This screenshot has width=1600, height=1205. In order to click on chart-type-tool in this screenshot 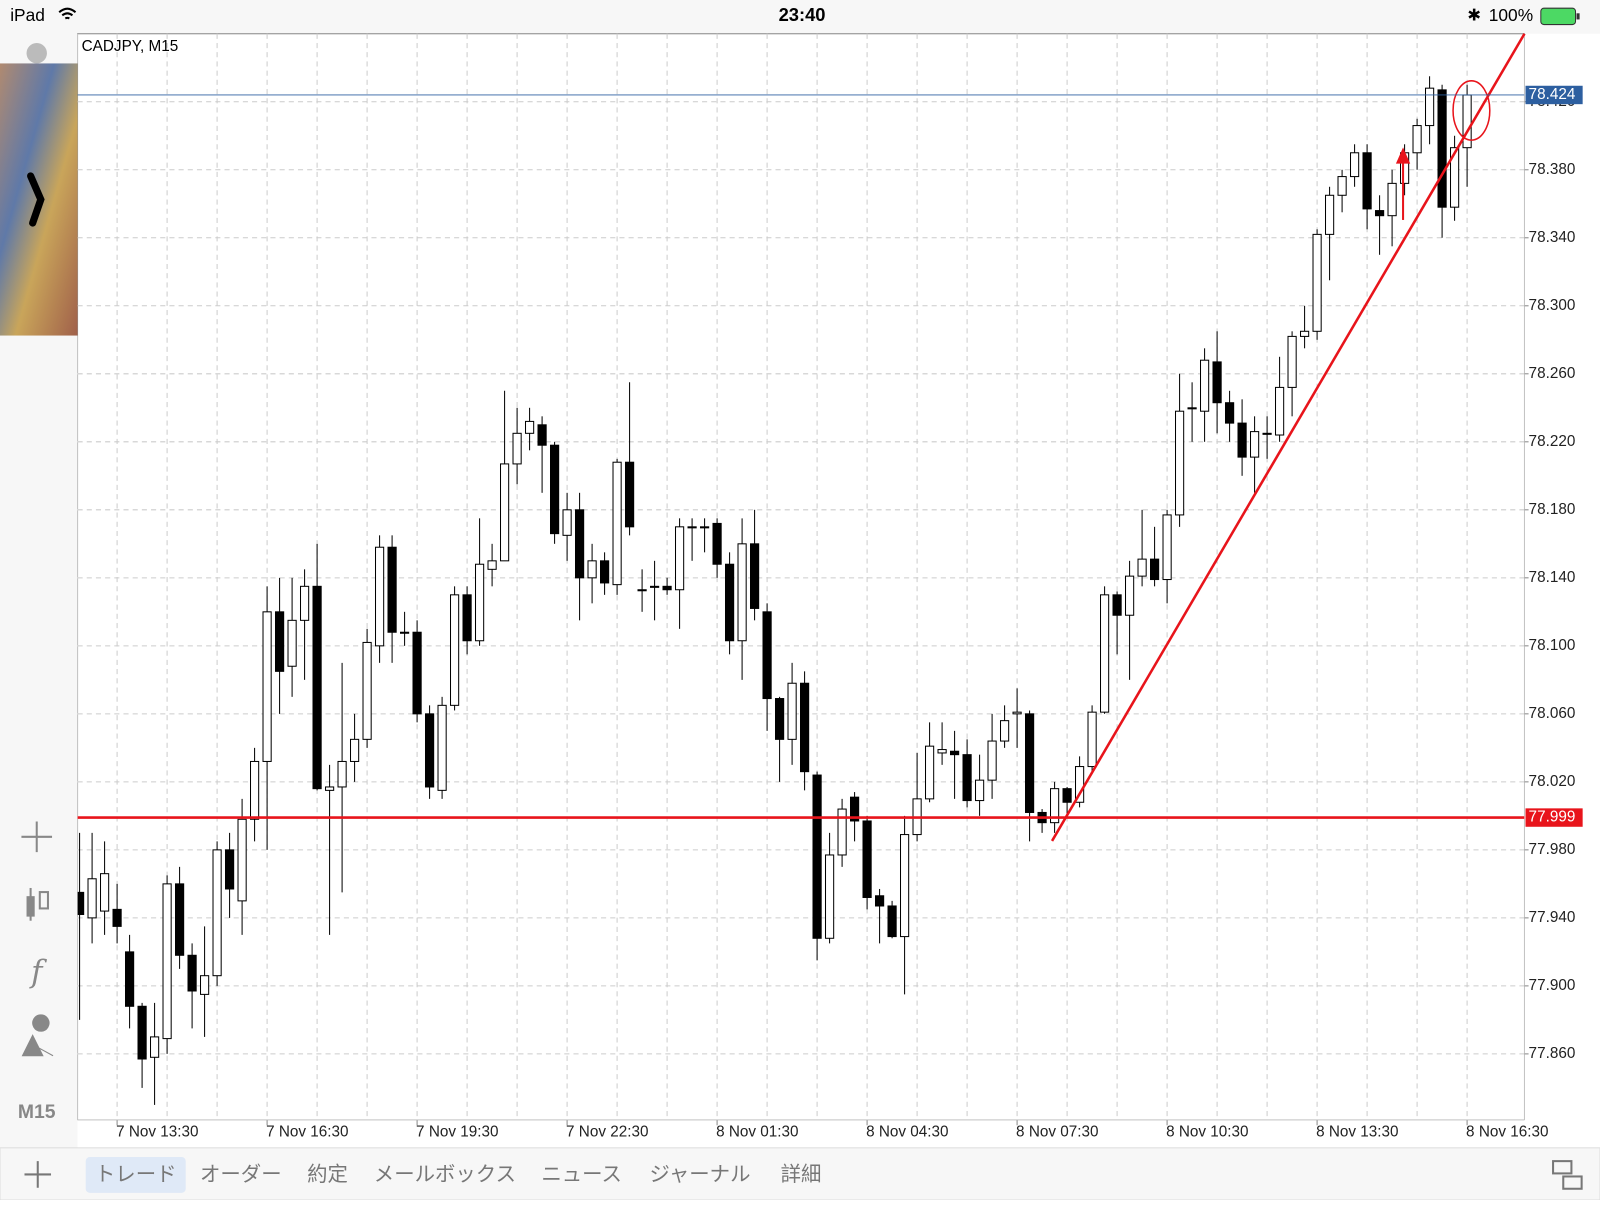, I will do `click(37, 904)`.